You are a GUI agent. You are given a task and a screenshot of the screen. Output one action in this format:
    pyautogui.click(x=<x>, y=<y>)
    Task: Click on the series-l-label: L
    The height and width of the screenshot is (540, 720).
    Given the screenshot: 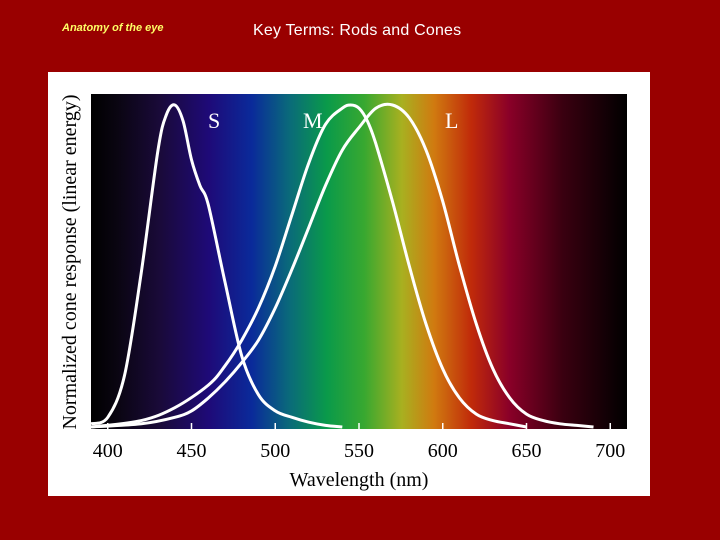 What is the action you would take?
    pyautogui.click(x=451, y=120)
    